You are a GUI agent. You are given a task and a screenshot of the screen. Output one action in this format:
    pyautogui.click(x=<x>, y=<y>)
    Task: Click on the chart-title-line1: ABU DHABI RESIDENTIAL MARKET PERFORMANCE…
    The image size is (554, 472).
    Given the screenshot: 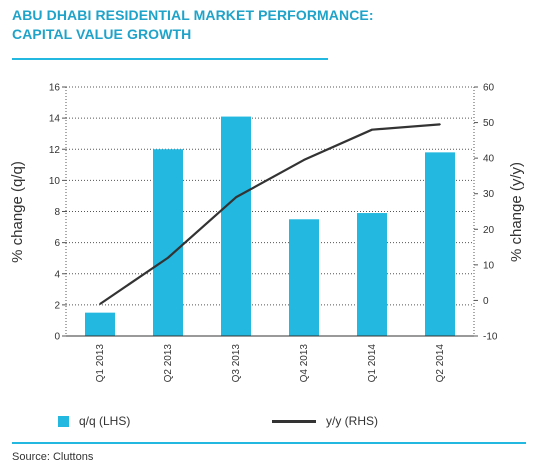 What is the action you would take?
    pyautogui.click(x=193, y=15)
    